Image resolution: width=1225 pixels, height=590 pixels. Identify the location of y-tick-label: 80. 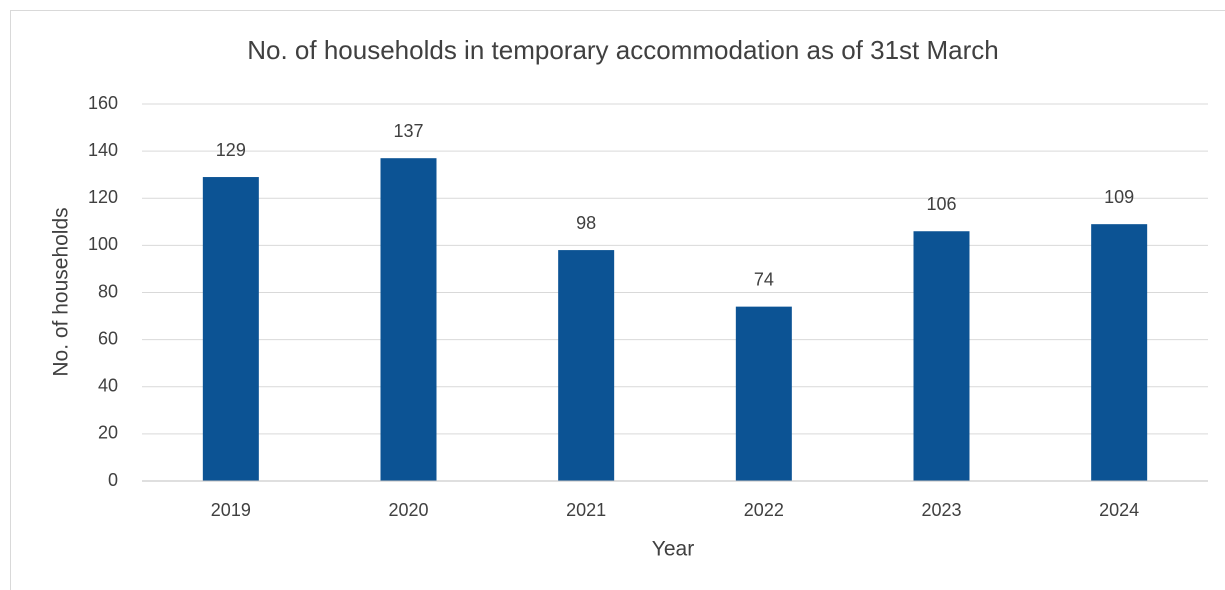
(108, 291).